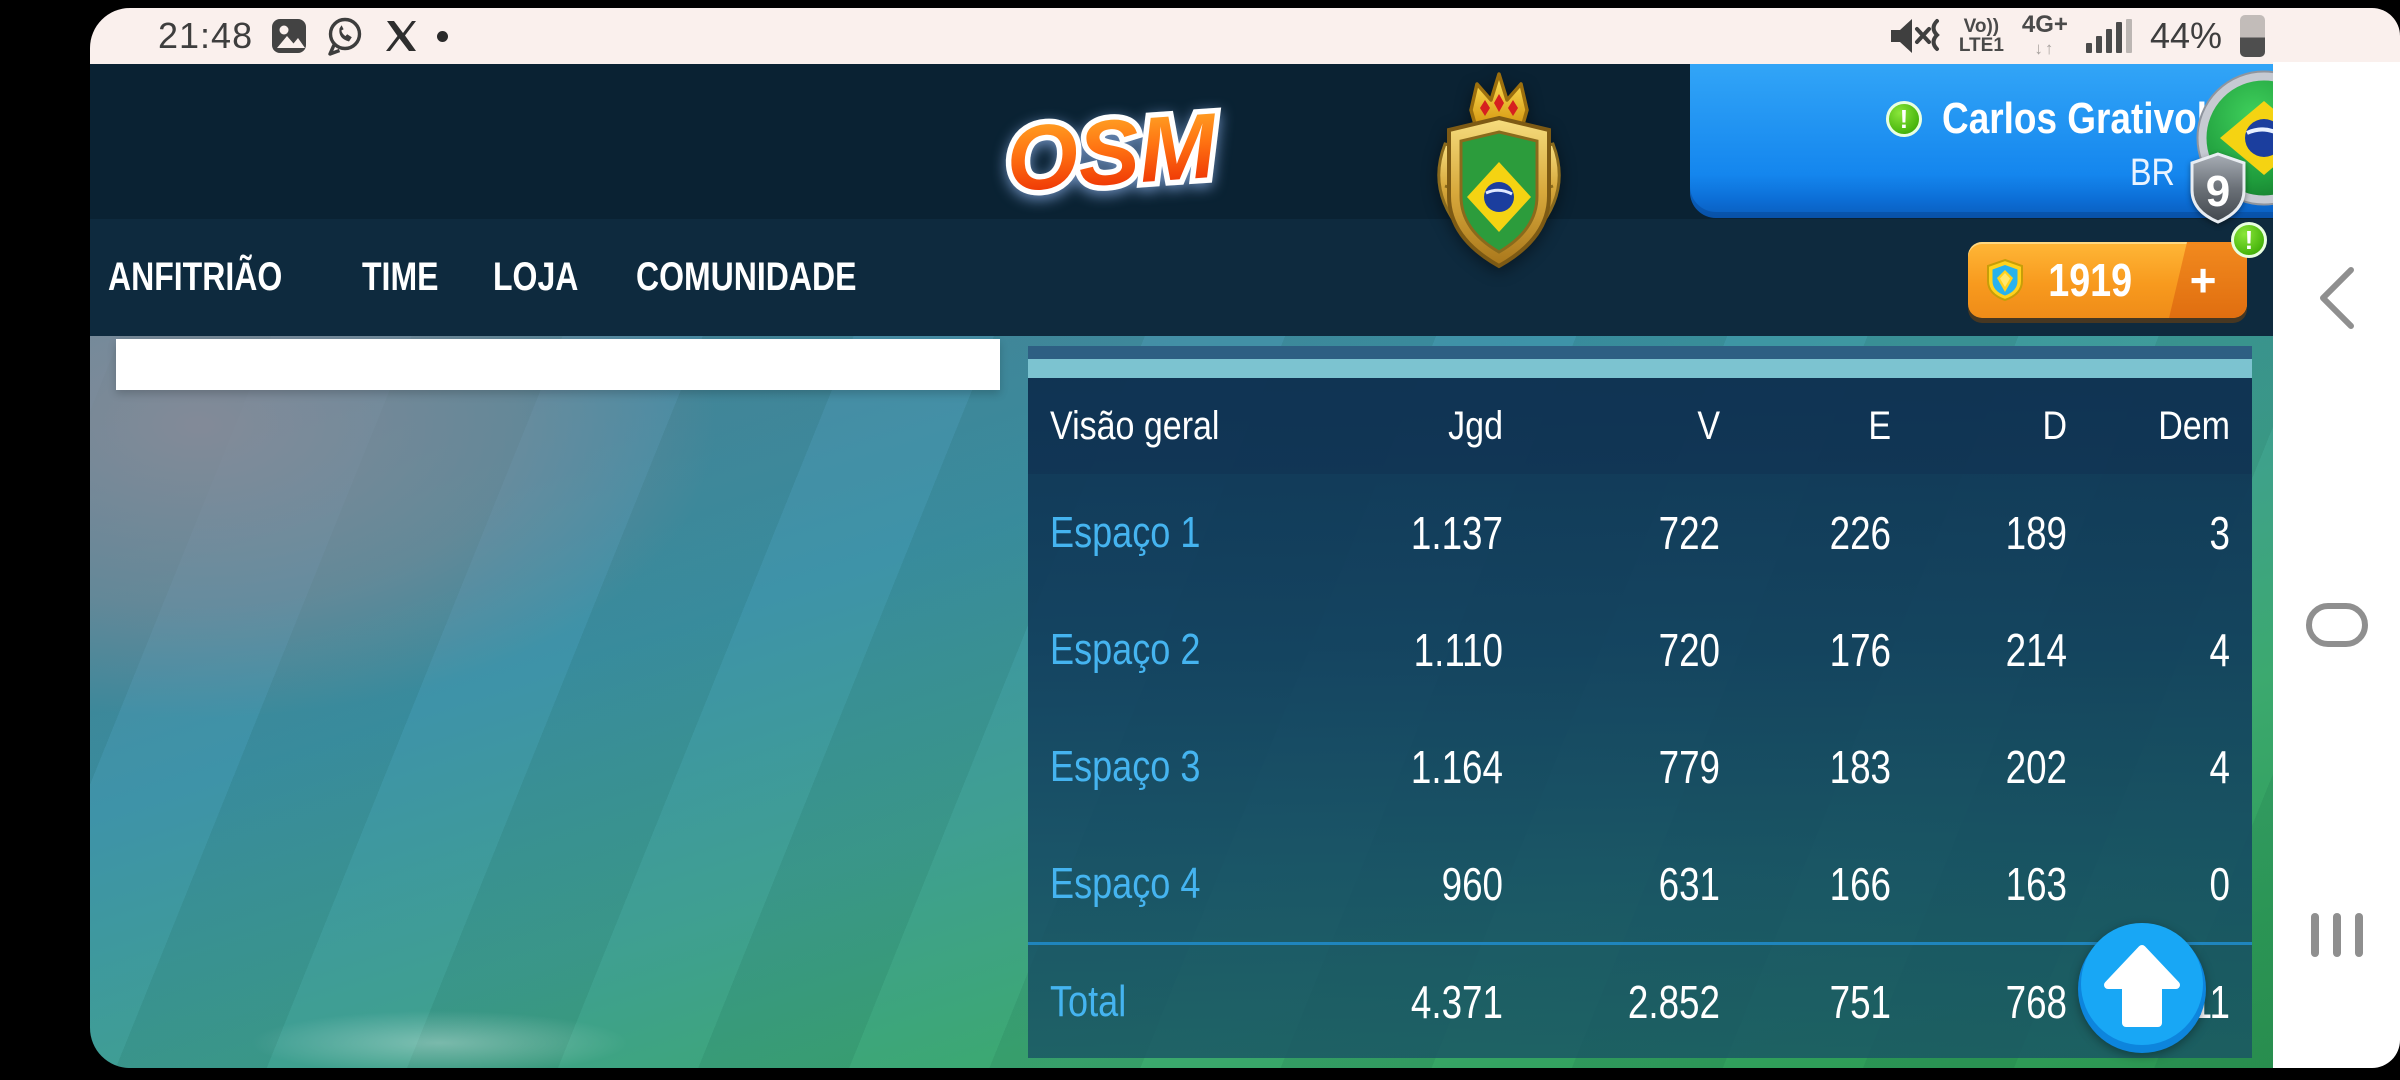 Image resolution: width=2400 pixels, height=1080 pixels. I want to click on row-value-e: 166, so click(1860, 883).